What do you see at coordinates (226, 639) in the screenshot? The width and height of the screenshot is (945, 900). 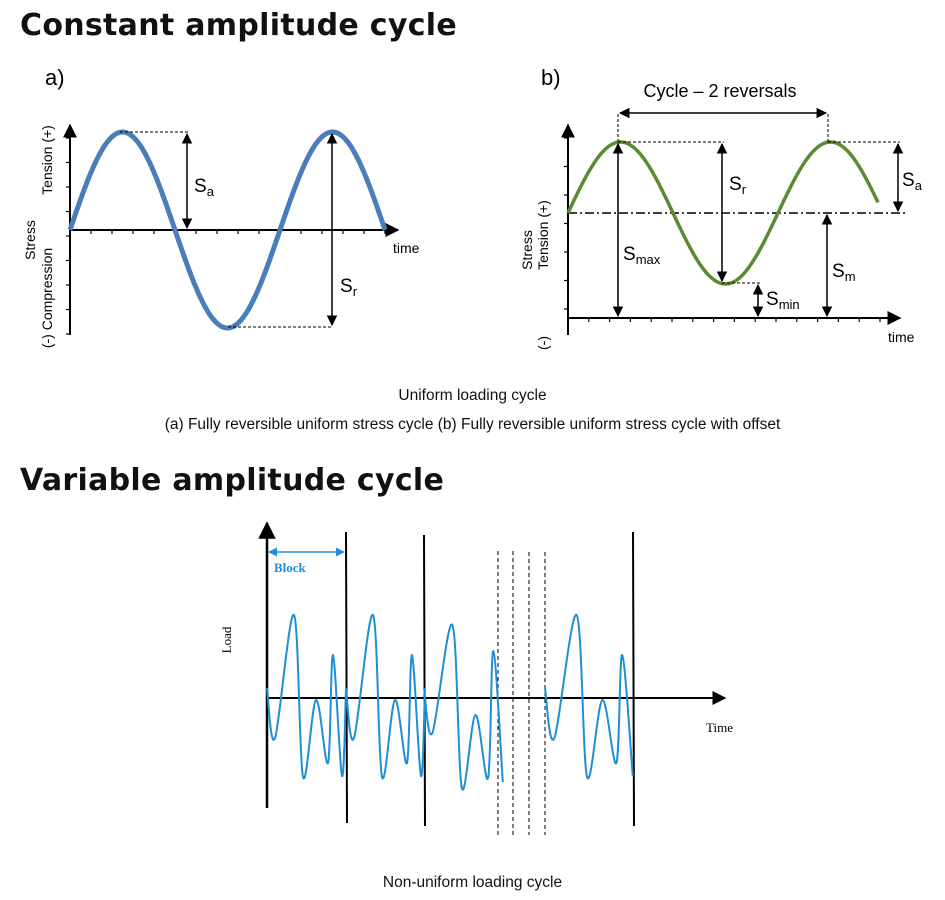 I see `y-axis-label: Load` at bounding box center [226, 639].